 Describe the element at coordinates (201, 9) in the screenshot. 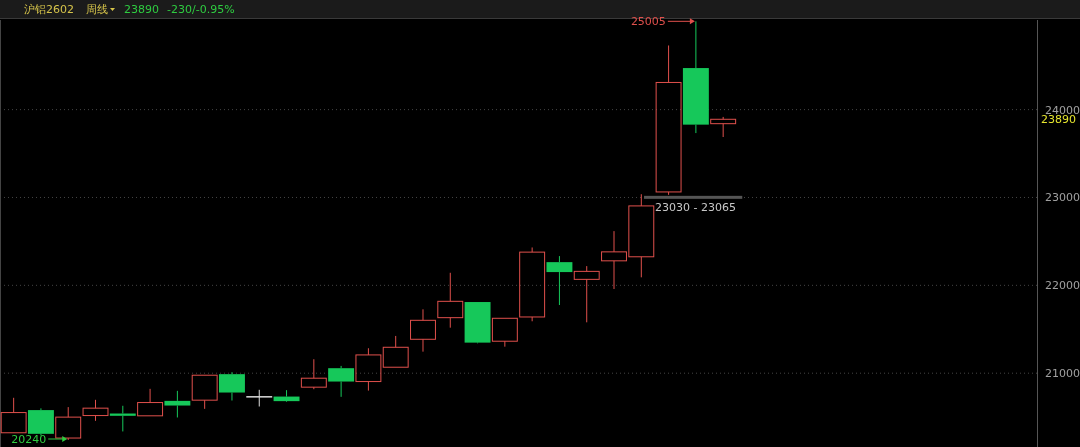

I see `text: -230/-0.95%` at that location.